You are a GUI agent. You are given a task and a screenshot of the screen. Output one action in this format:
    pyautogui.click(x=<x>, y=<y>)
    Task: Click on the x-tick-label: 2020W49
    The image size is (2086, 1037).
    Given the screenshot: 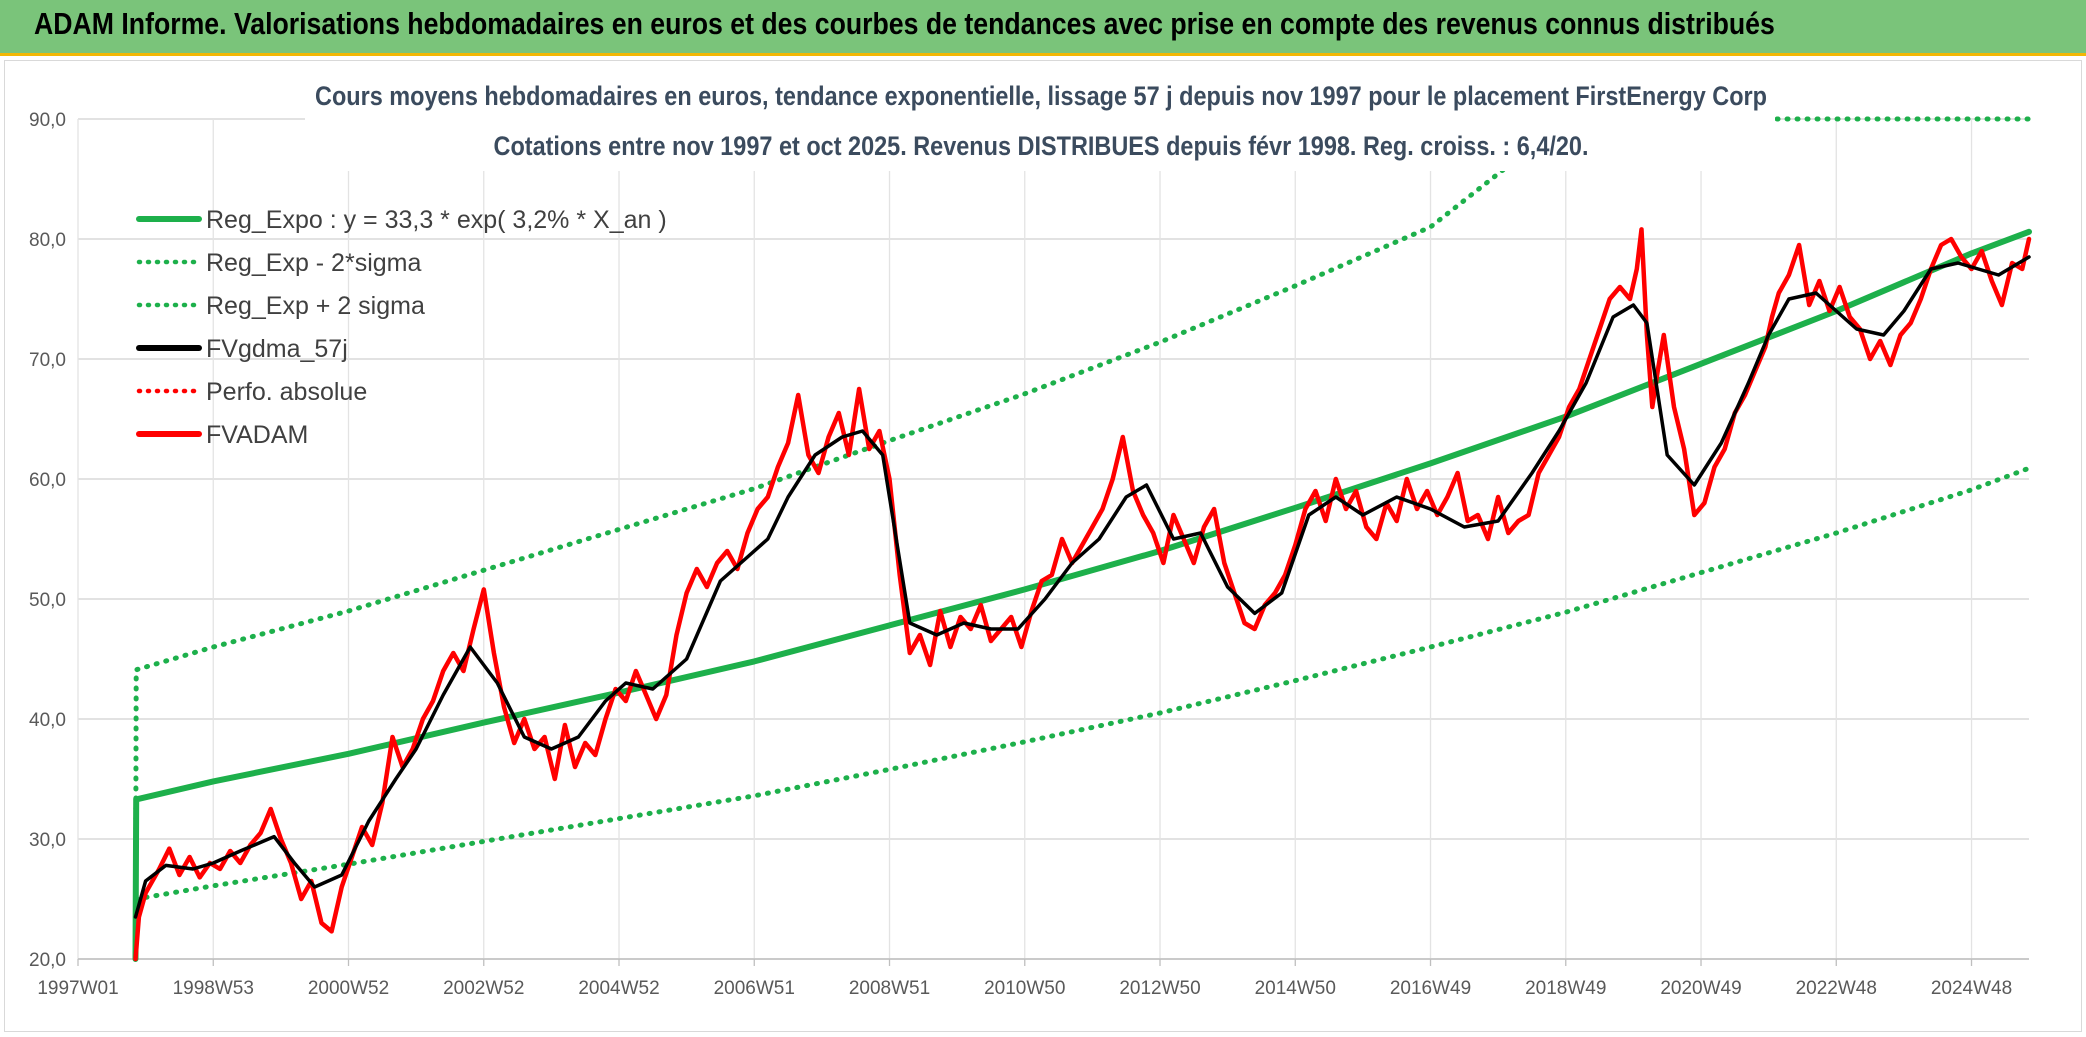 What is the action you would take?
    pyautogui.click(x=1700, y=988)
    